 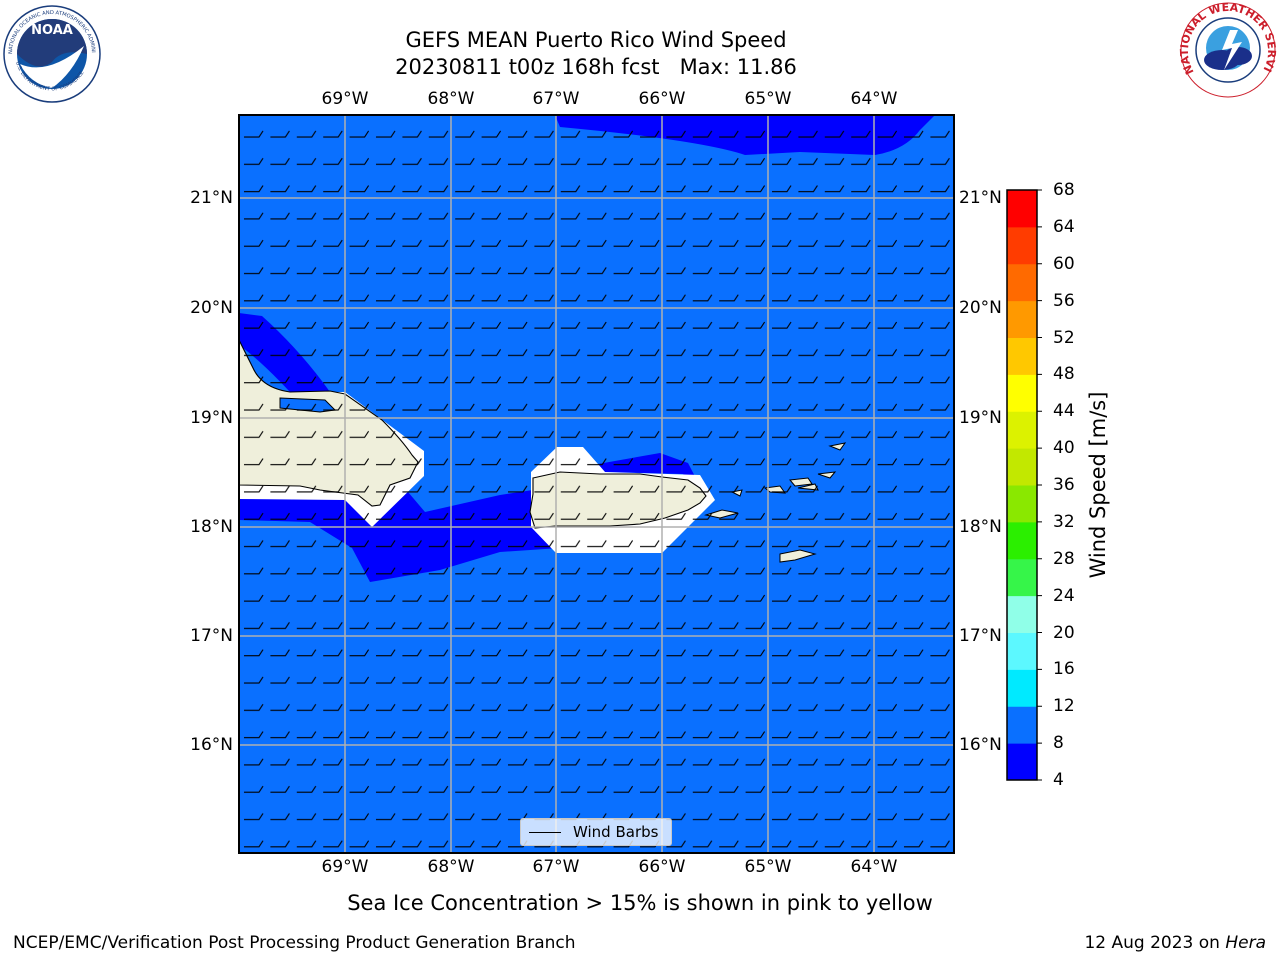 I want to click on footer-host: Hera, so click(x=1245, y=943).